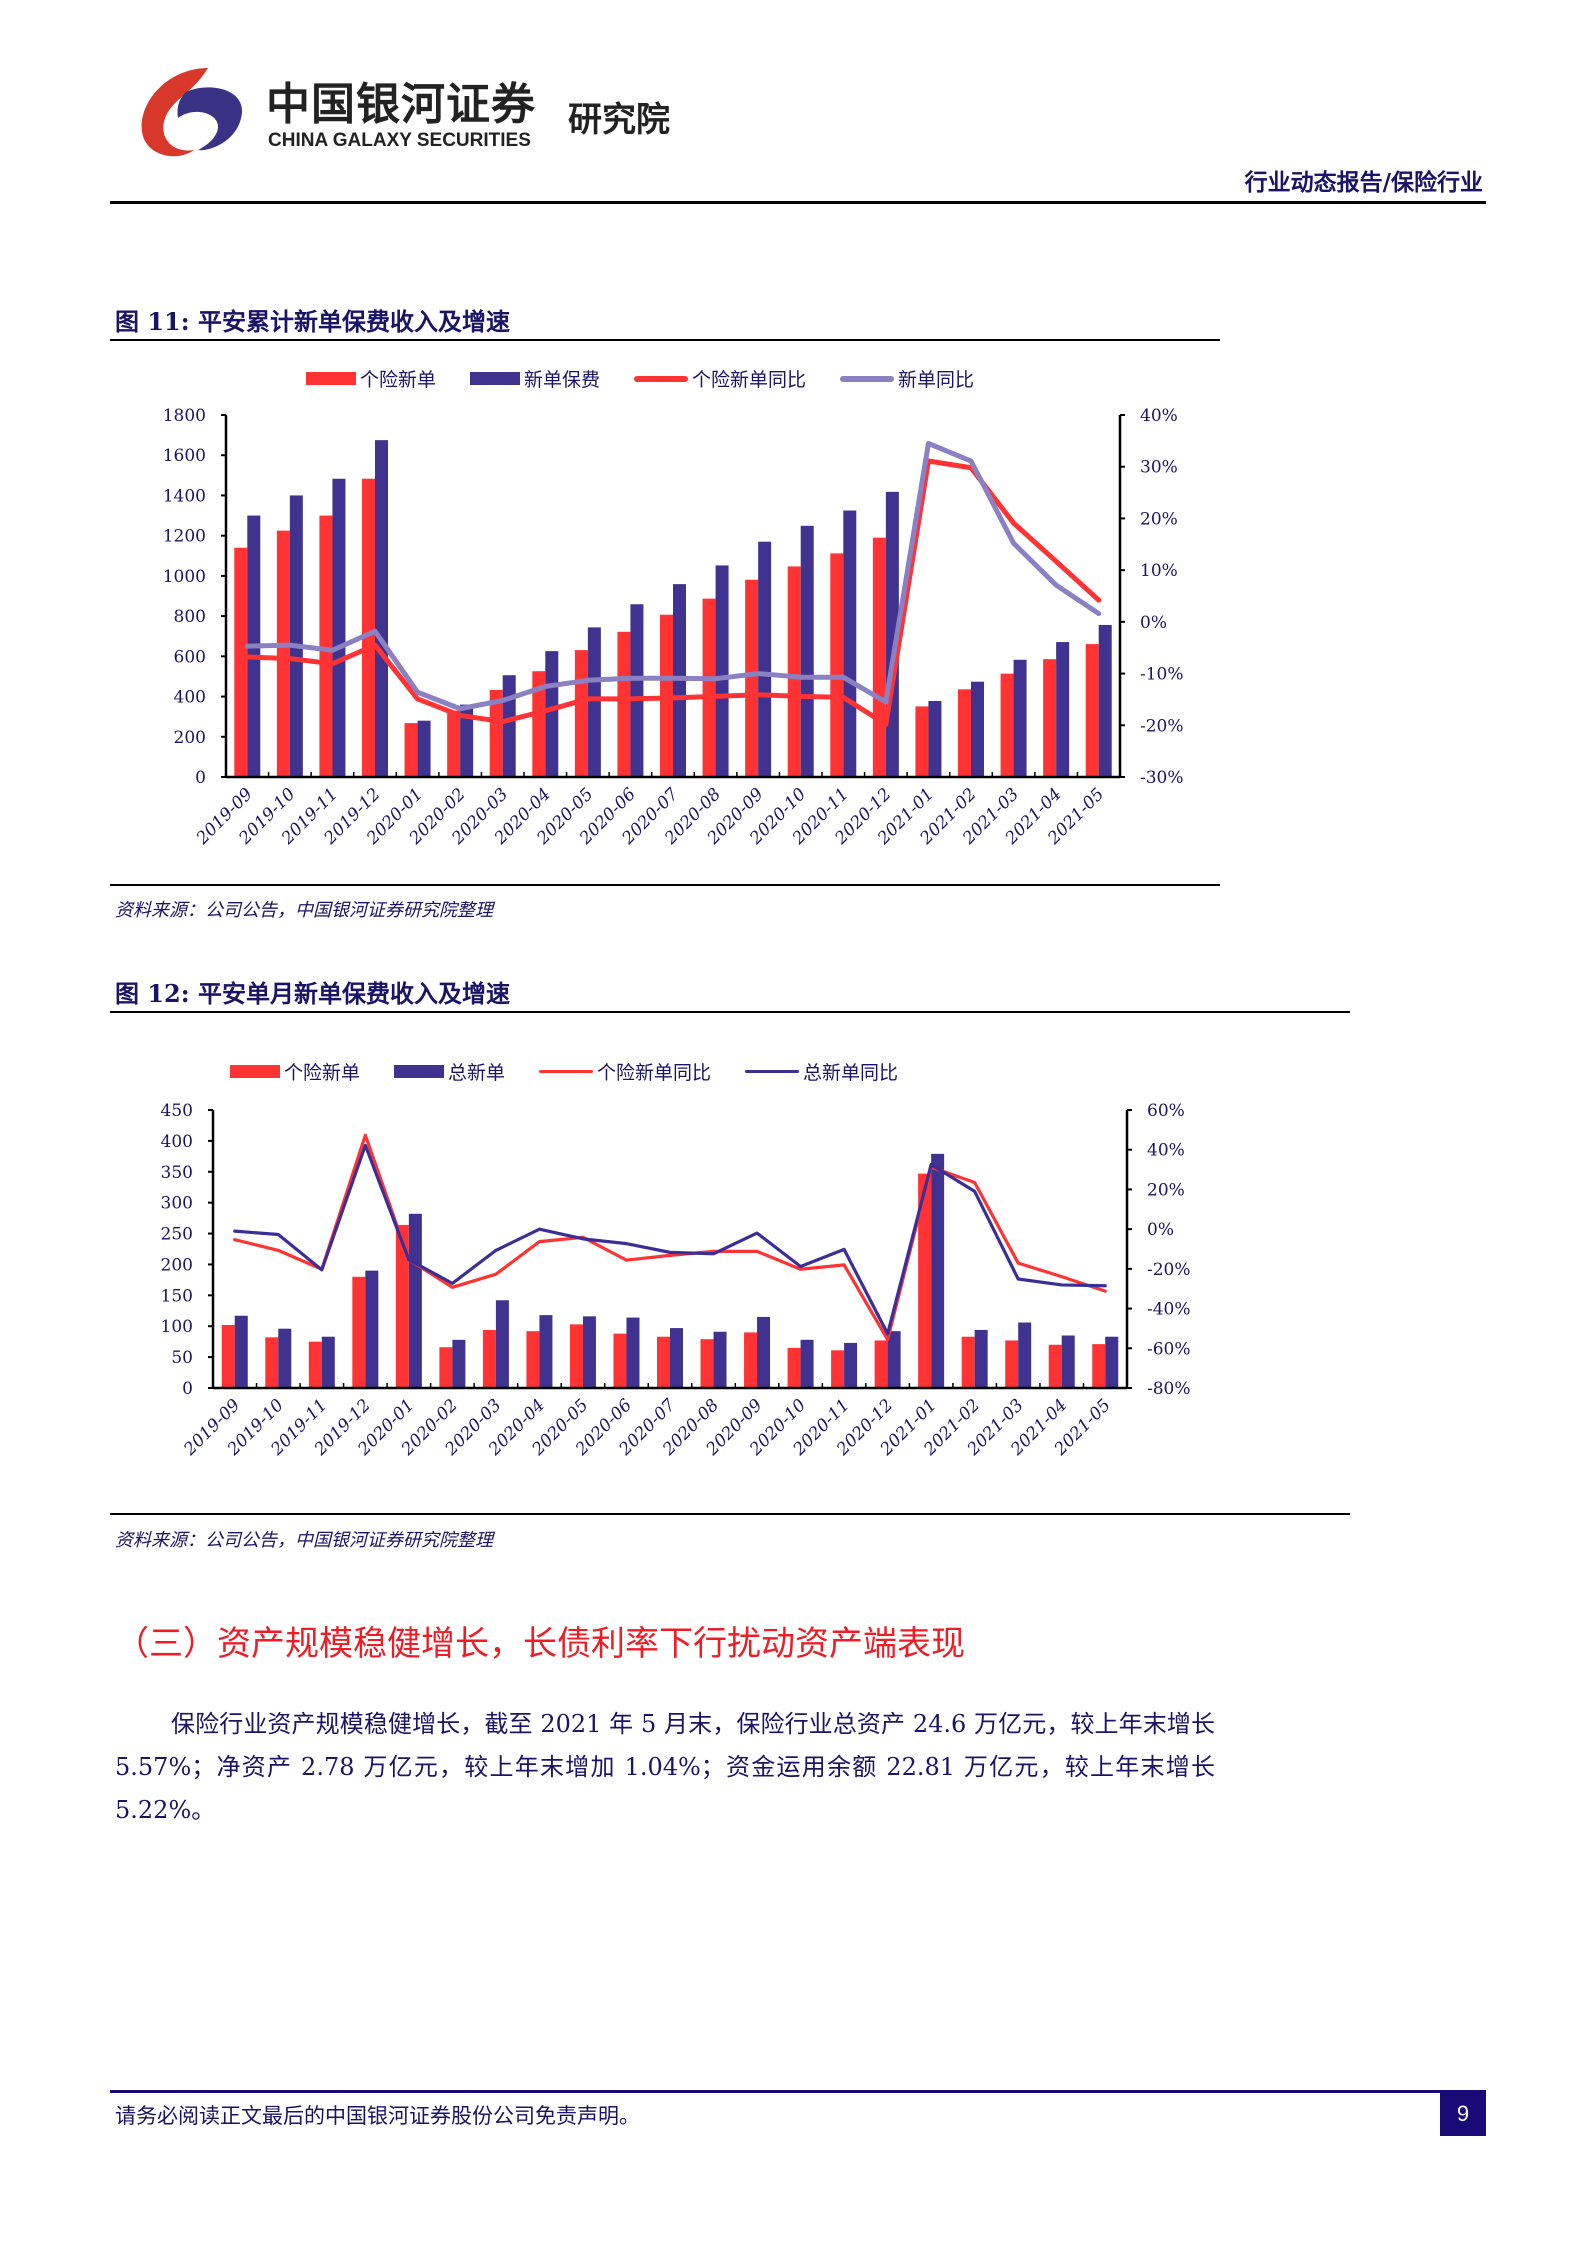 Image resolution: width=1586 pixels, height=2244 pixels. I want to click on y2-tick-label: 60%, so click(1166, 1111).